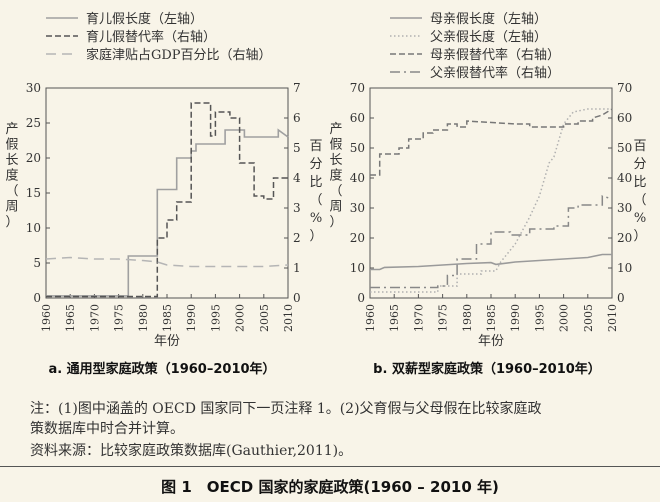 Image resolution: width=660 pixels, height=502 pixels. What do you see at coordinates (107, 429) in the screenshot?
I see `note-line-2: 策数据库中时合并计算。` at bounding box center [107, 429].